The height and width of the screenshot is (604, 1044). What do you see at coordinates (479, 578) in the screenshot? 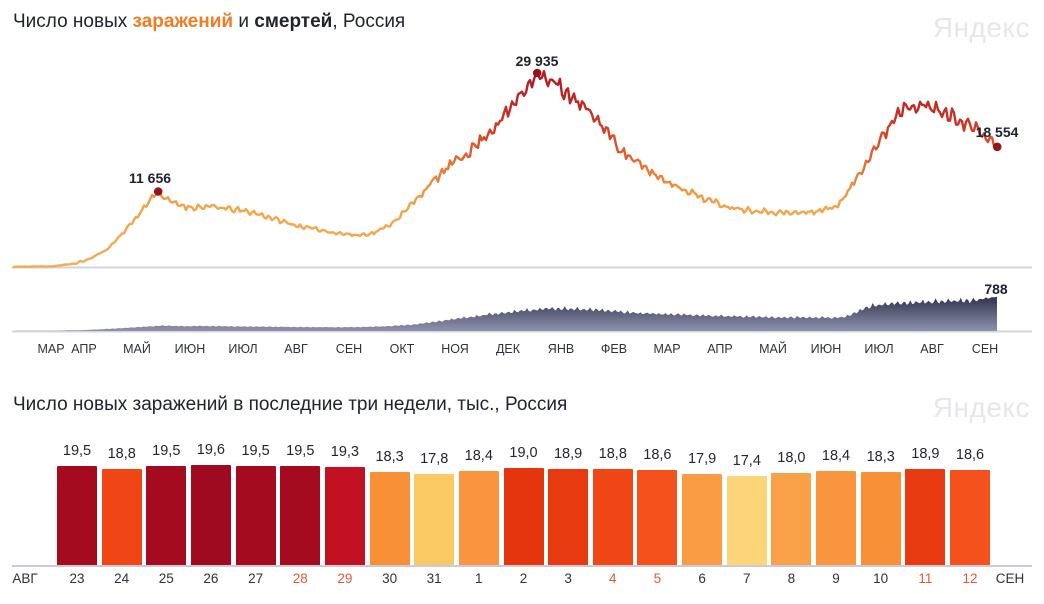
I see `bar-date-label: 1` at bounding box center [479, 578].